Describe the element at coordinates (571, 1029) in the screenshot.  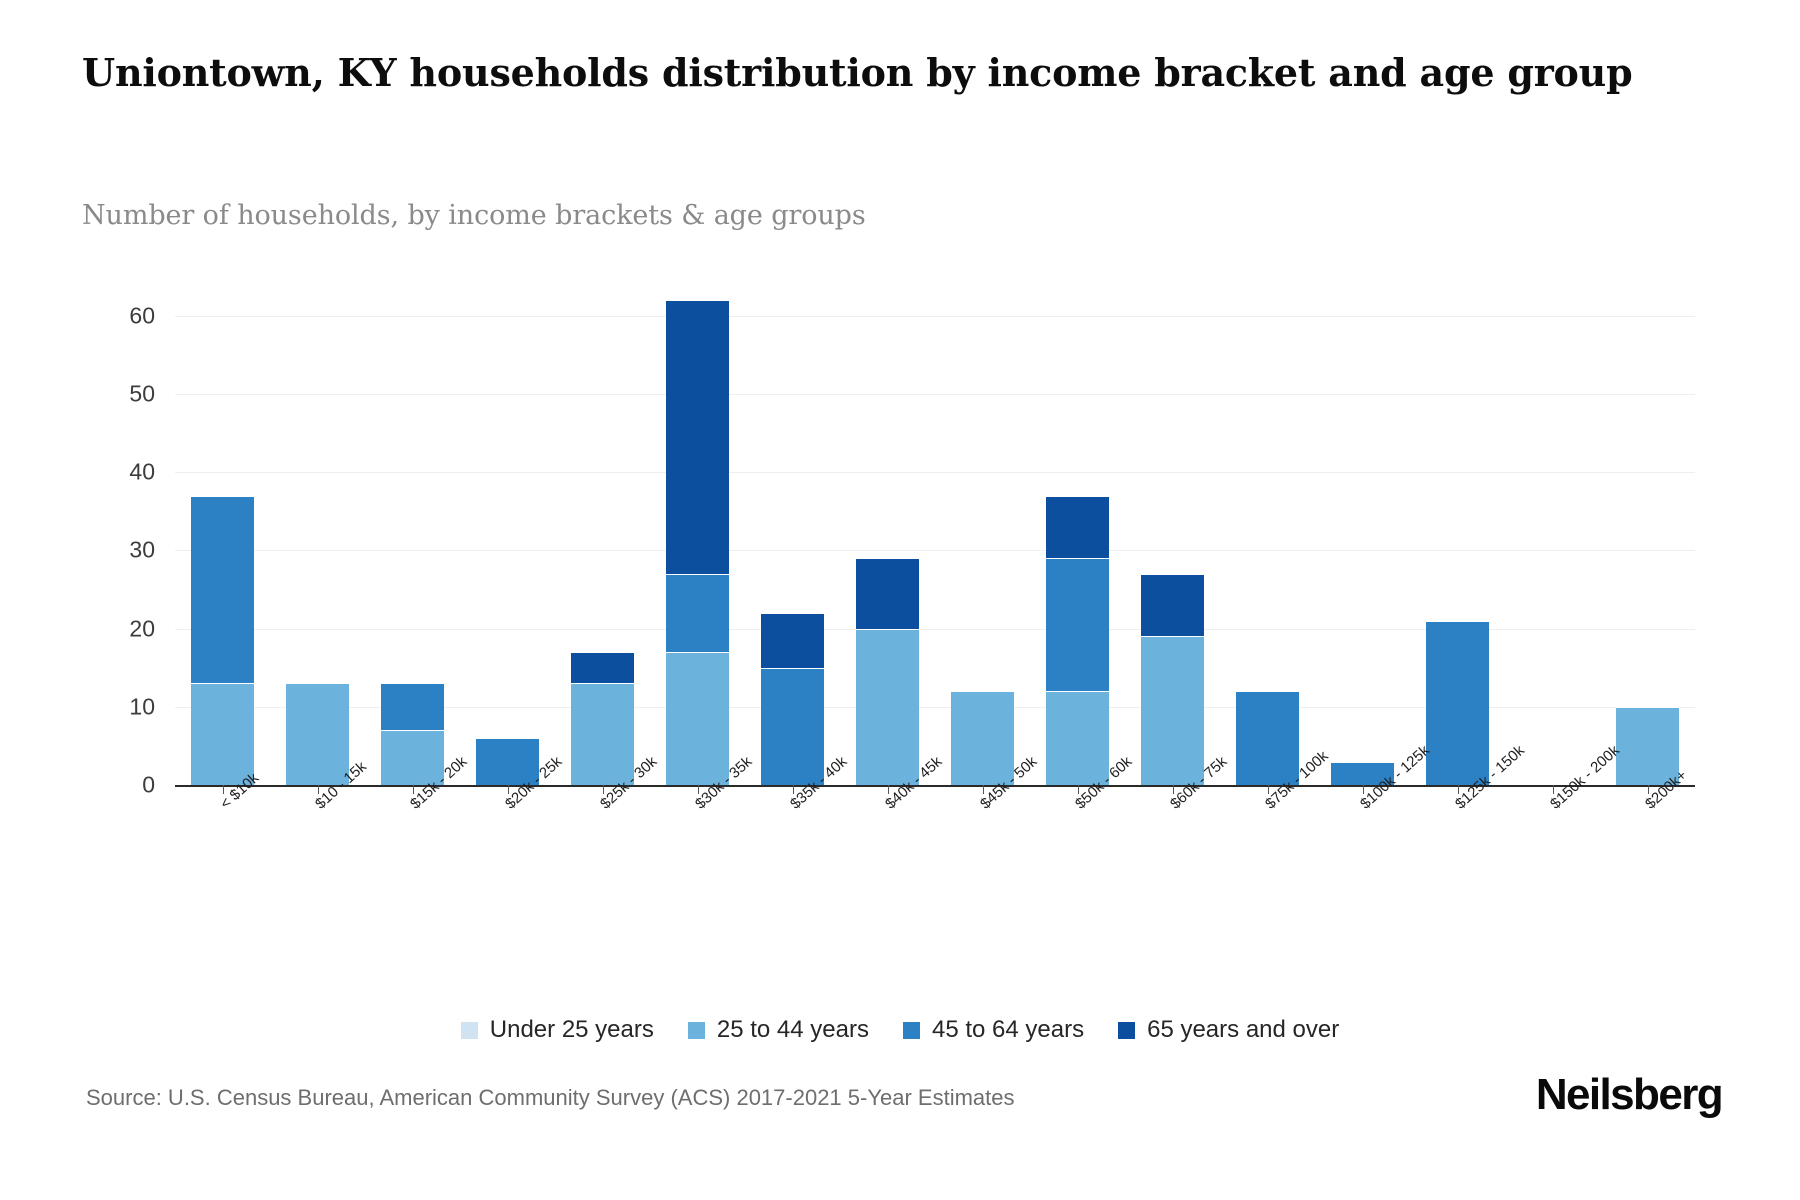
I see `legend-item-label: Under 25 years` at that location.